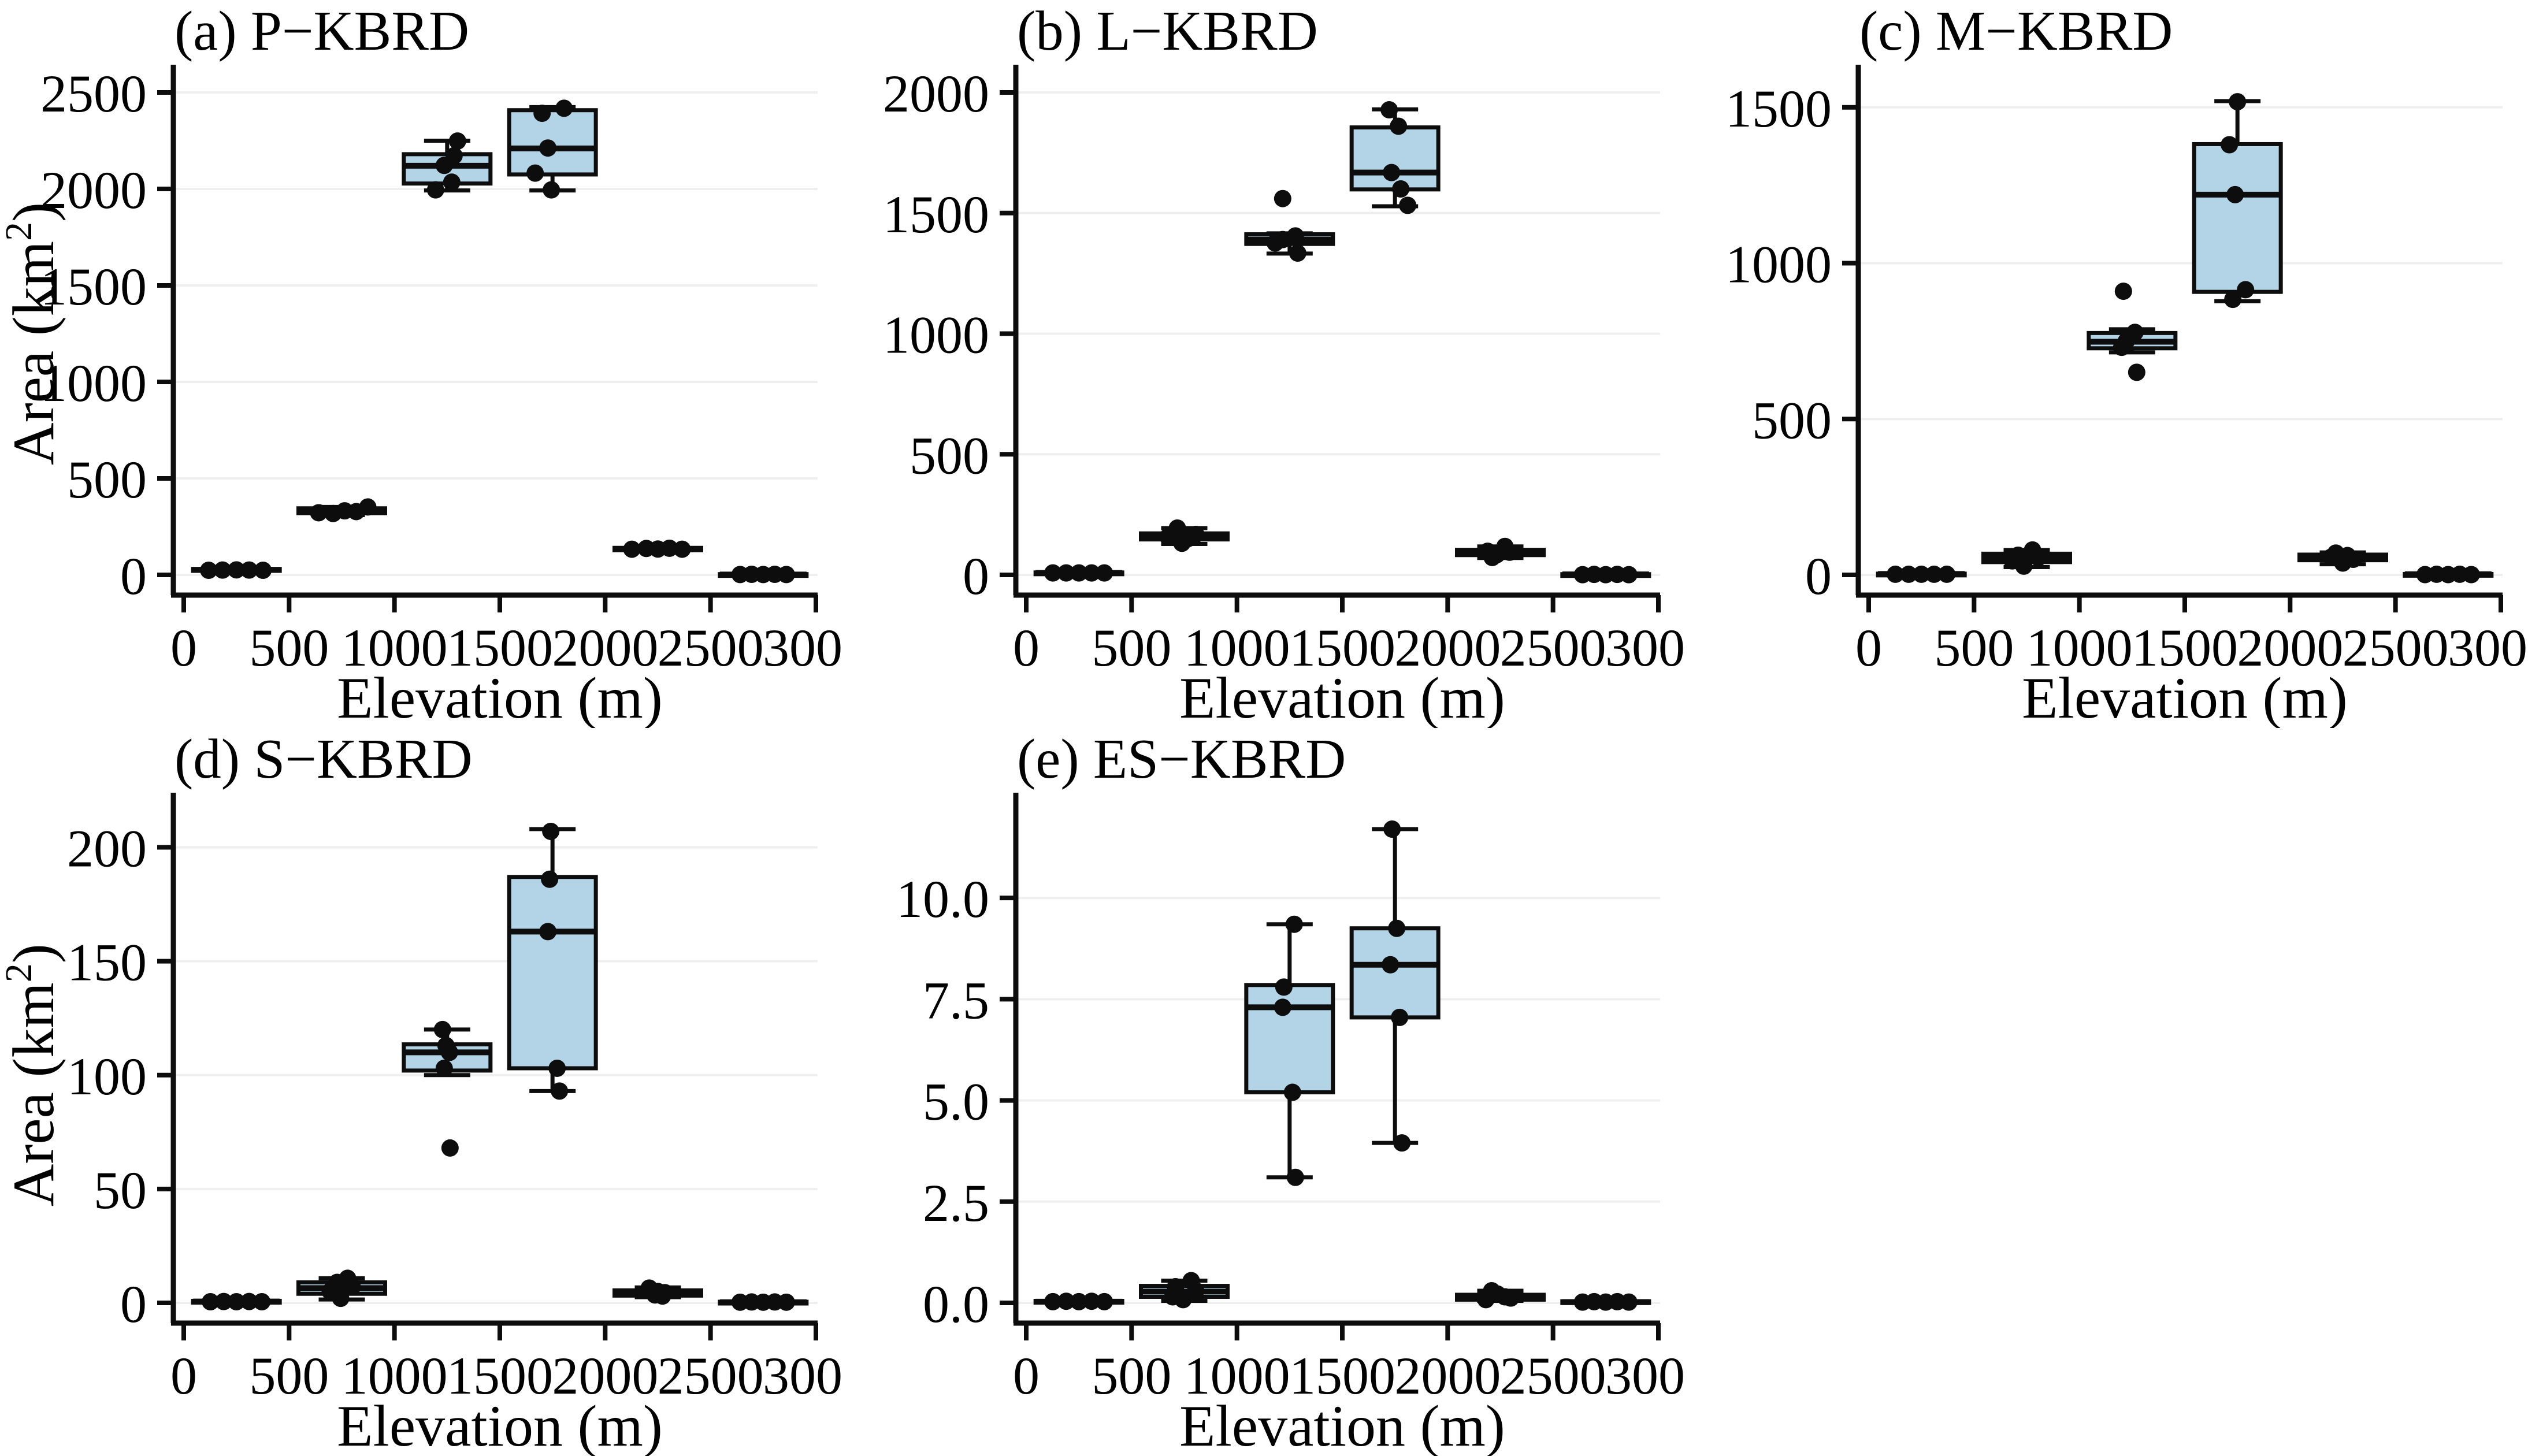  Describe the element at coordinates (107, 1076) in the screenshot. I see `y-tick-label: 100` at that location.